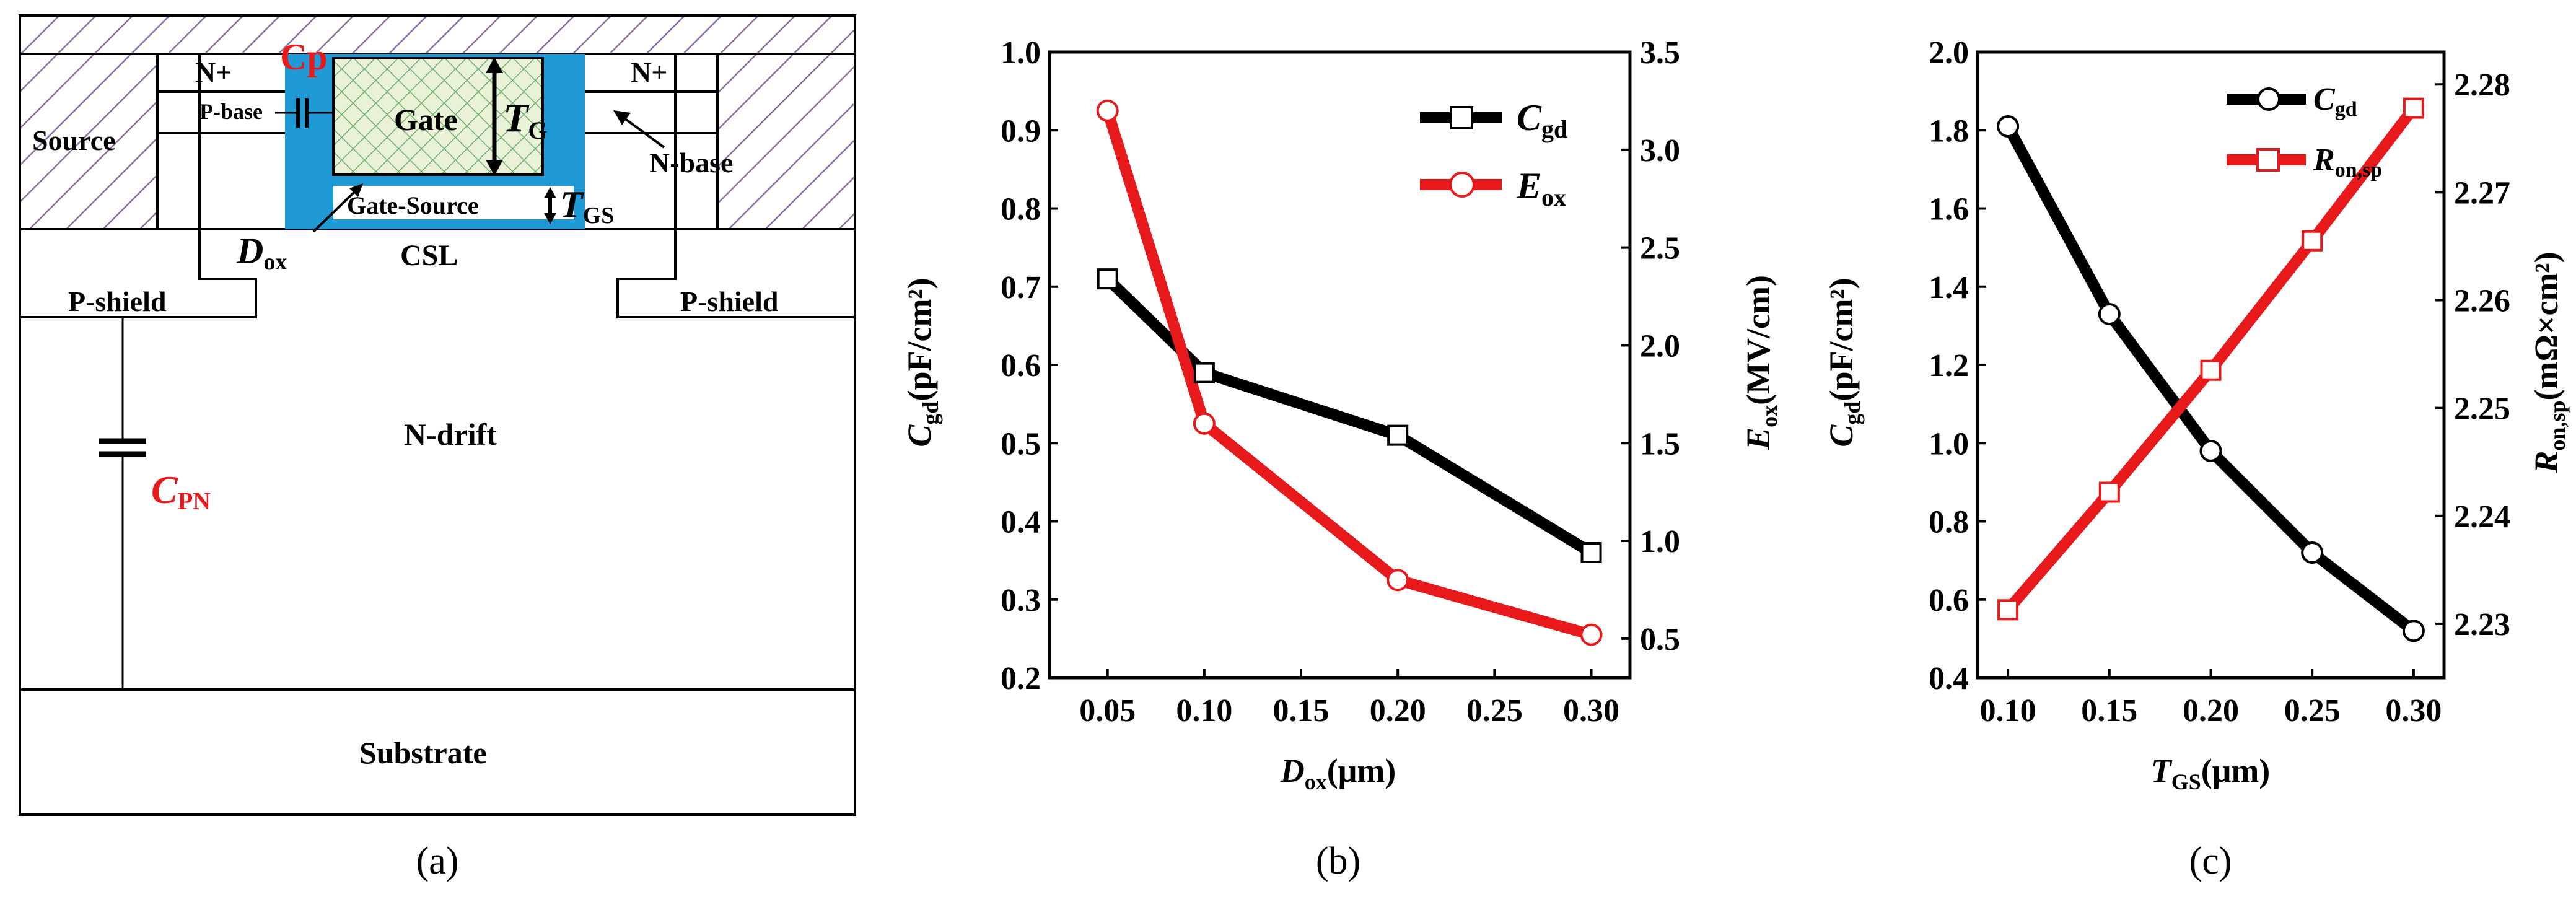 The height and width of the screenshot is (902, 2576). Describe the element at coordinates (1021, 444) in the screenshot. I see `chart-b-ytick-left-label: 0.5` at that location.